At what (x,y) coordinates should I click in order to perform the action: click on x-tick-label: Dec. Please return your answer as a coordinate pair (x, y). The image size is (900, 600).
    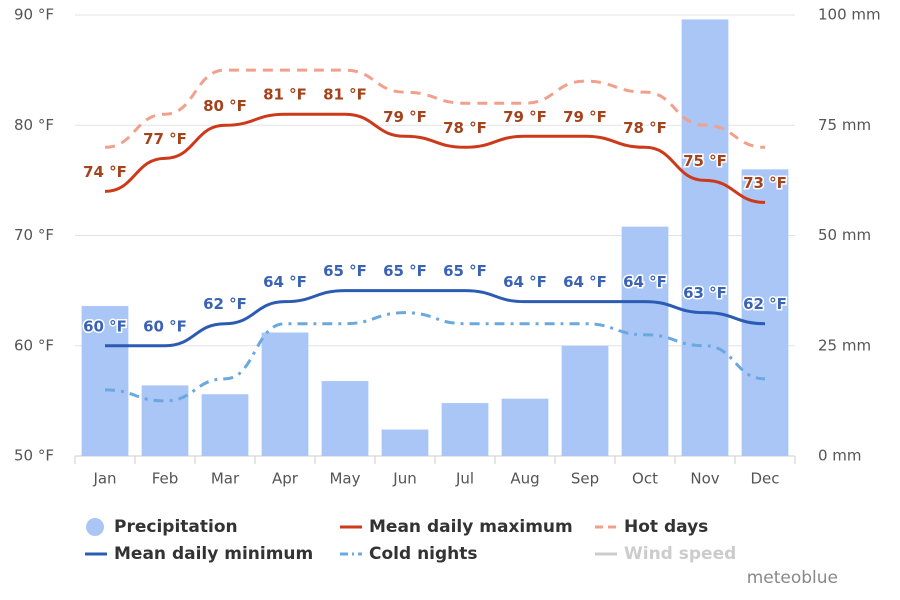
    Looking at the image, I should click on (764, 479).